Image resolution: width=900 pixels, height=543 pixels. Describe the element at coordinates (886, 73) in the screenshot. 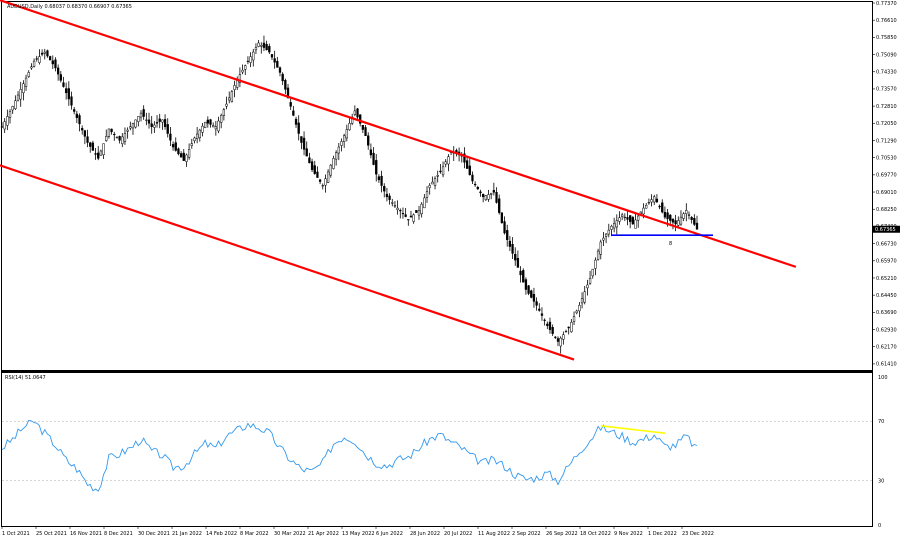

I see `price-tick-label: 0.74330` at that location.